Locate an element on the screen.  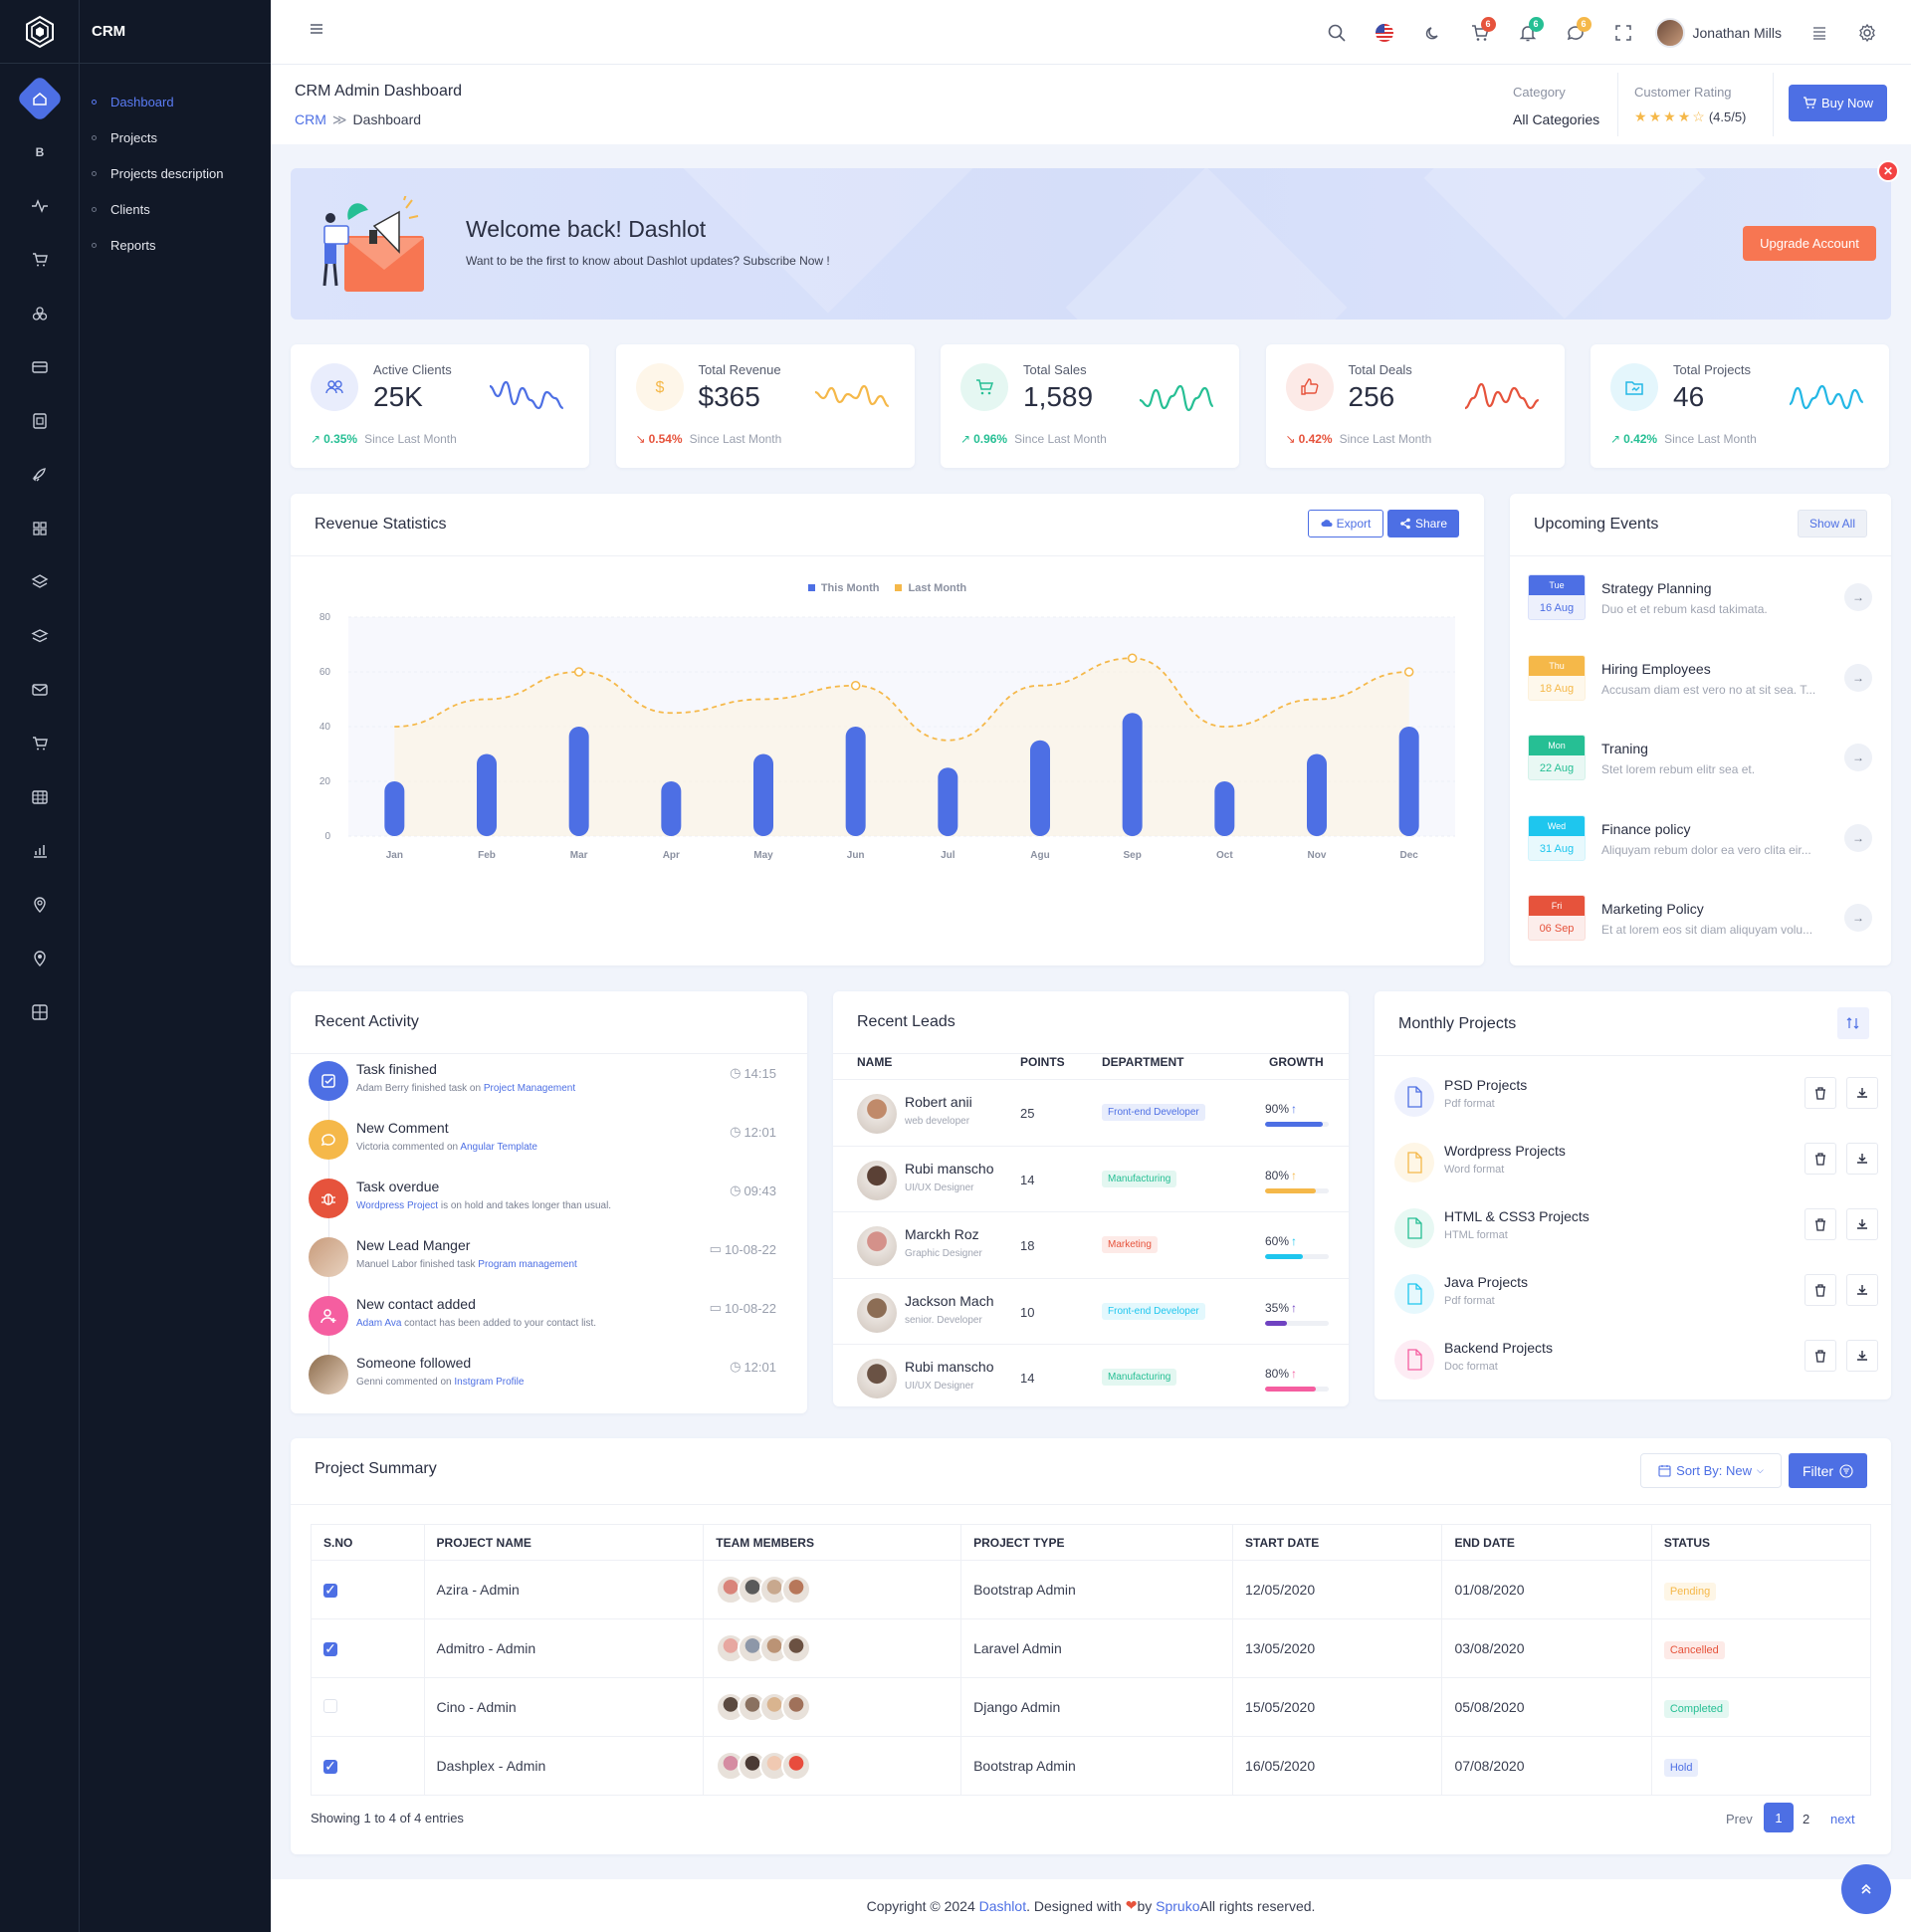
settings-gear-icon is located at coordinates (1867, 33).